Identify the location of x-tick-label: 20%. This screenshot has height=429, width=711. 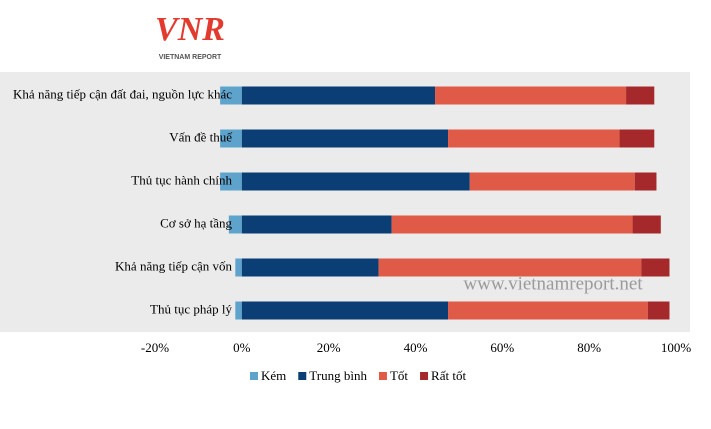
(329, 347).